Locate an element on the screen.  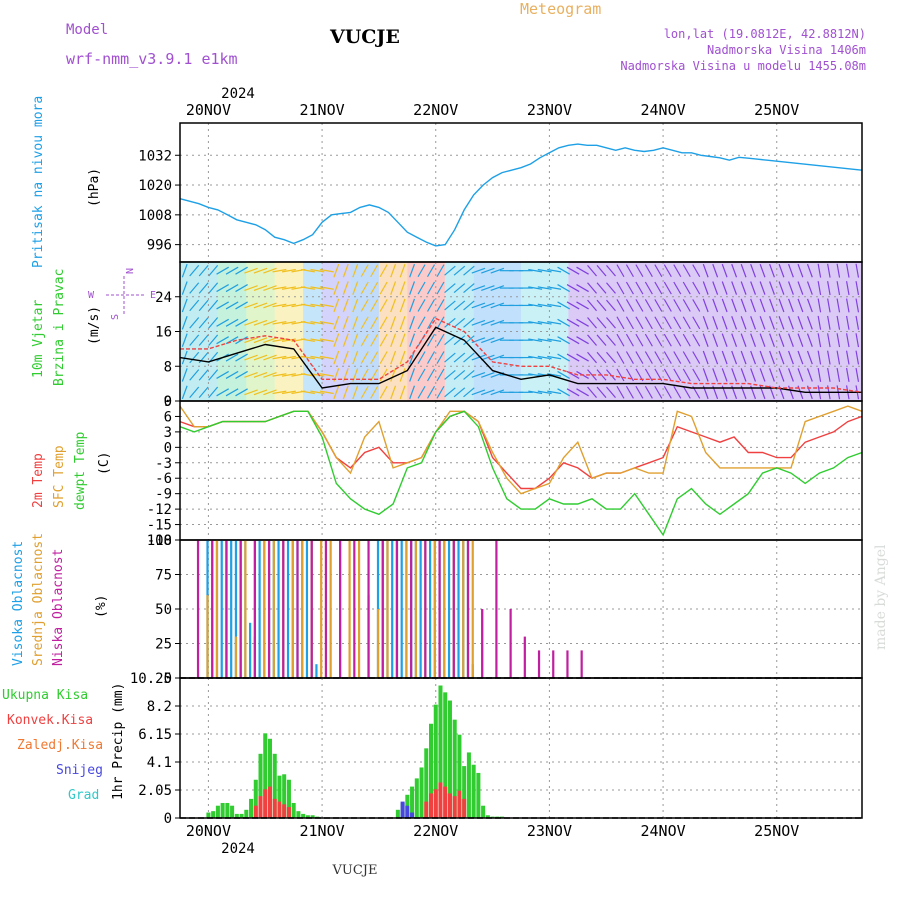
day-label-bottom: 25NOV is located at coordinates (776, 831).